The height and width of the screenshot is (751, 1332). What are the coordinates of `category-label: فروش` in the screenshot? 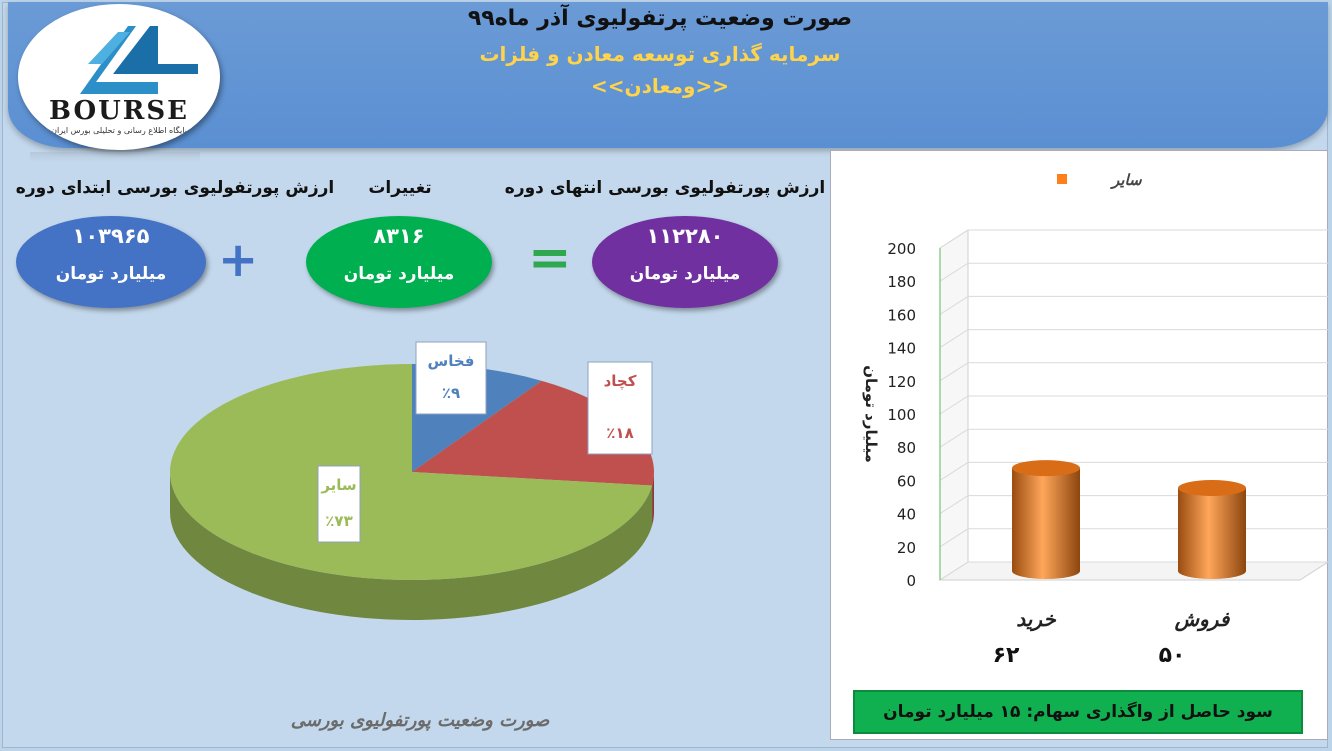 It's located at (1202, 619).